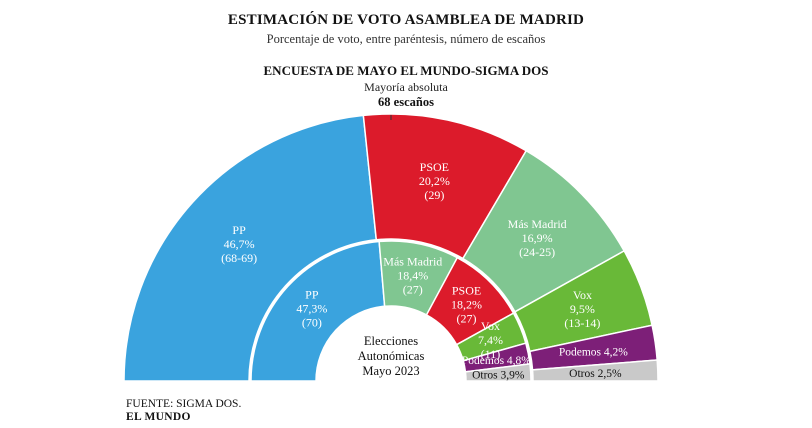  Describe the element at coordinates (406, 70) in the screenshot. I see `survey-title: ENCUESTA DE MAYO EL MUNDO-SIGMA DOS` at that location.